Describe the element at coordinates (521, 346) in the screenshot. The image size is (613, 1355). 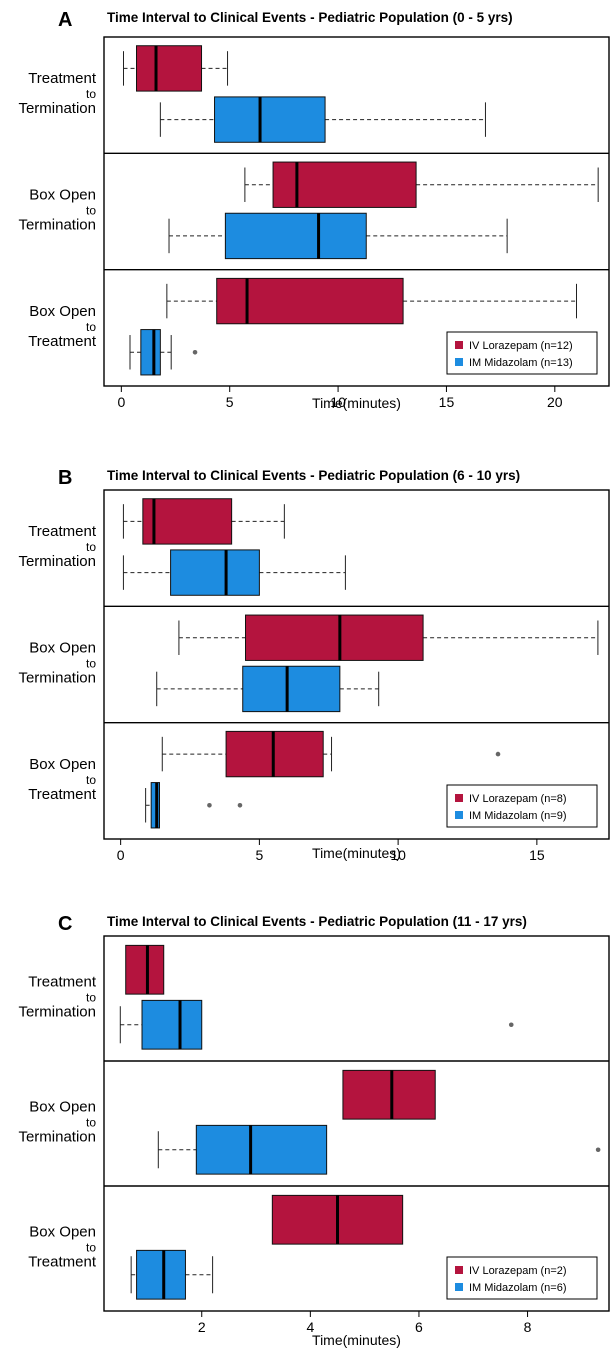
I see `legend-label: IV Lorazepam (n=12)` at that location.